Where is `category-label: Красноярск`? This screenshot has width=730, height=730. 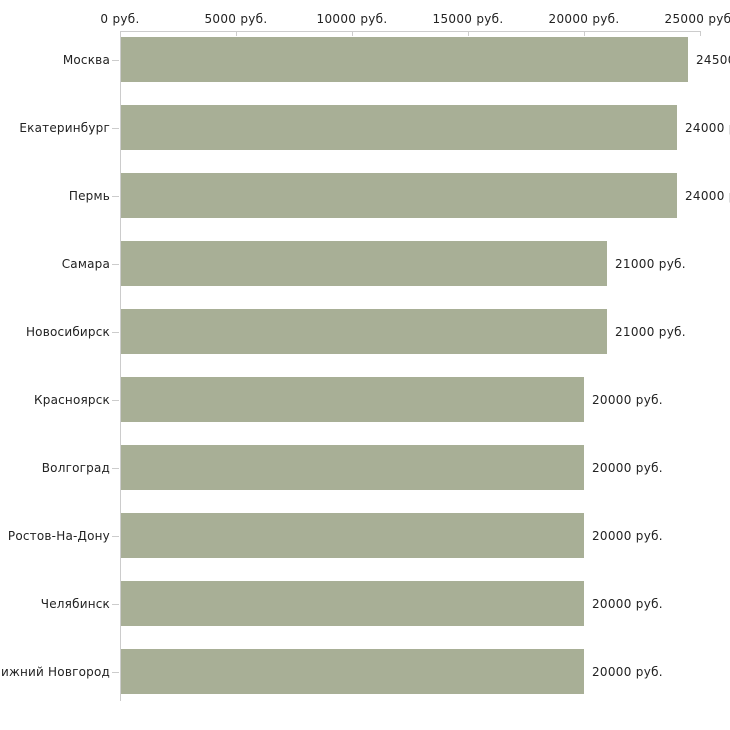 category-label: Красноярск is located at coordinates (72, 399).